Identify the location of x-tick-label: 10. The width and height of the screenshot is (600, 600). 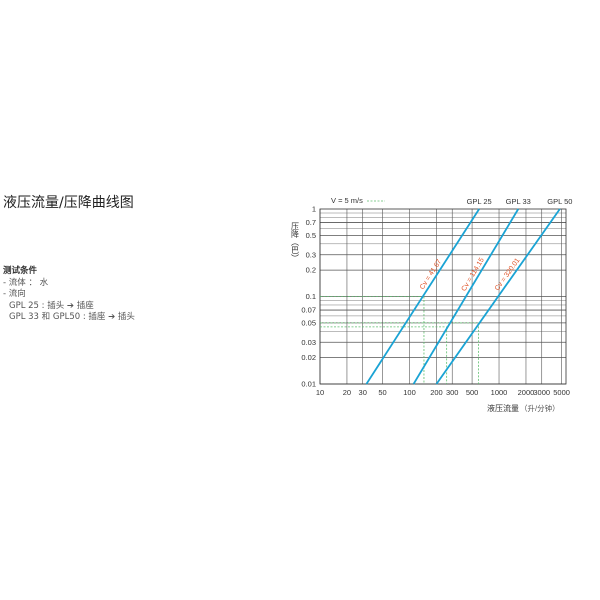
(320, 392).